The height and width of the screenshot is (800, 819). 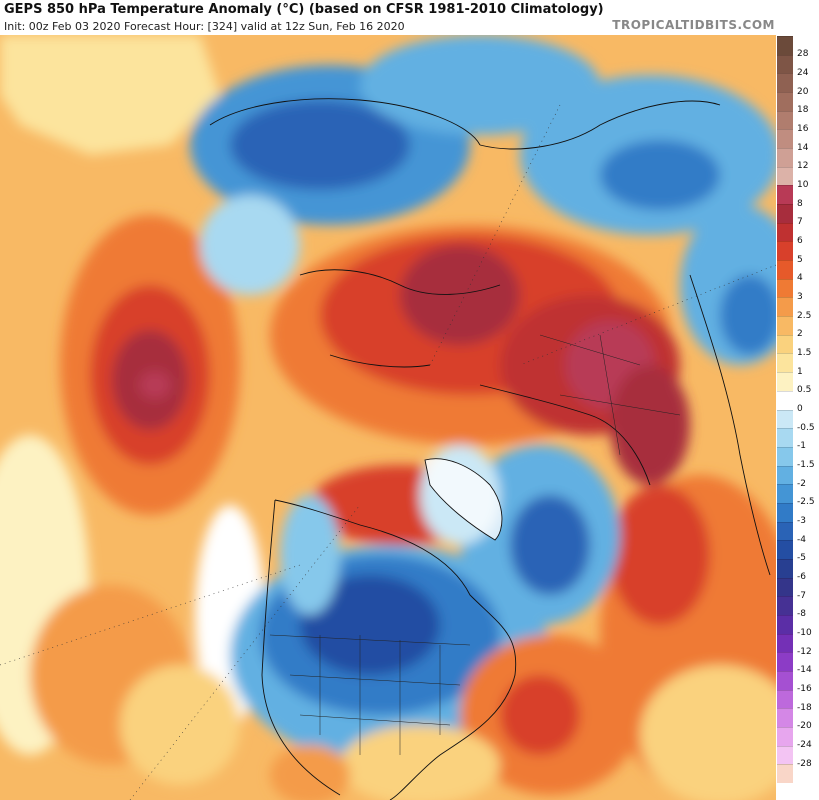 What do you see at coordinates (803, 54) in the screenshot?
I see `colorbar-tick-label: 28` at bounding box center [803, 54].